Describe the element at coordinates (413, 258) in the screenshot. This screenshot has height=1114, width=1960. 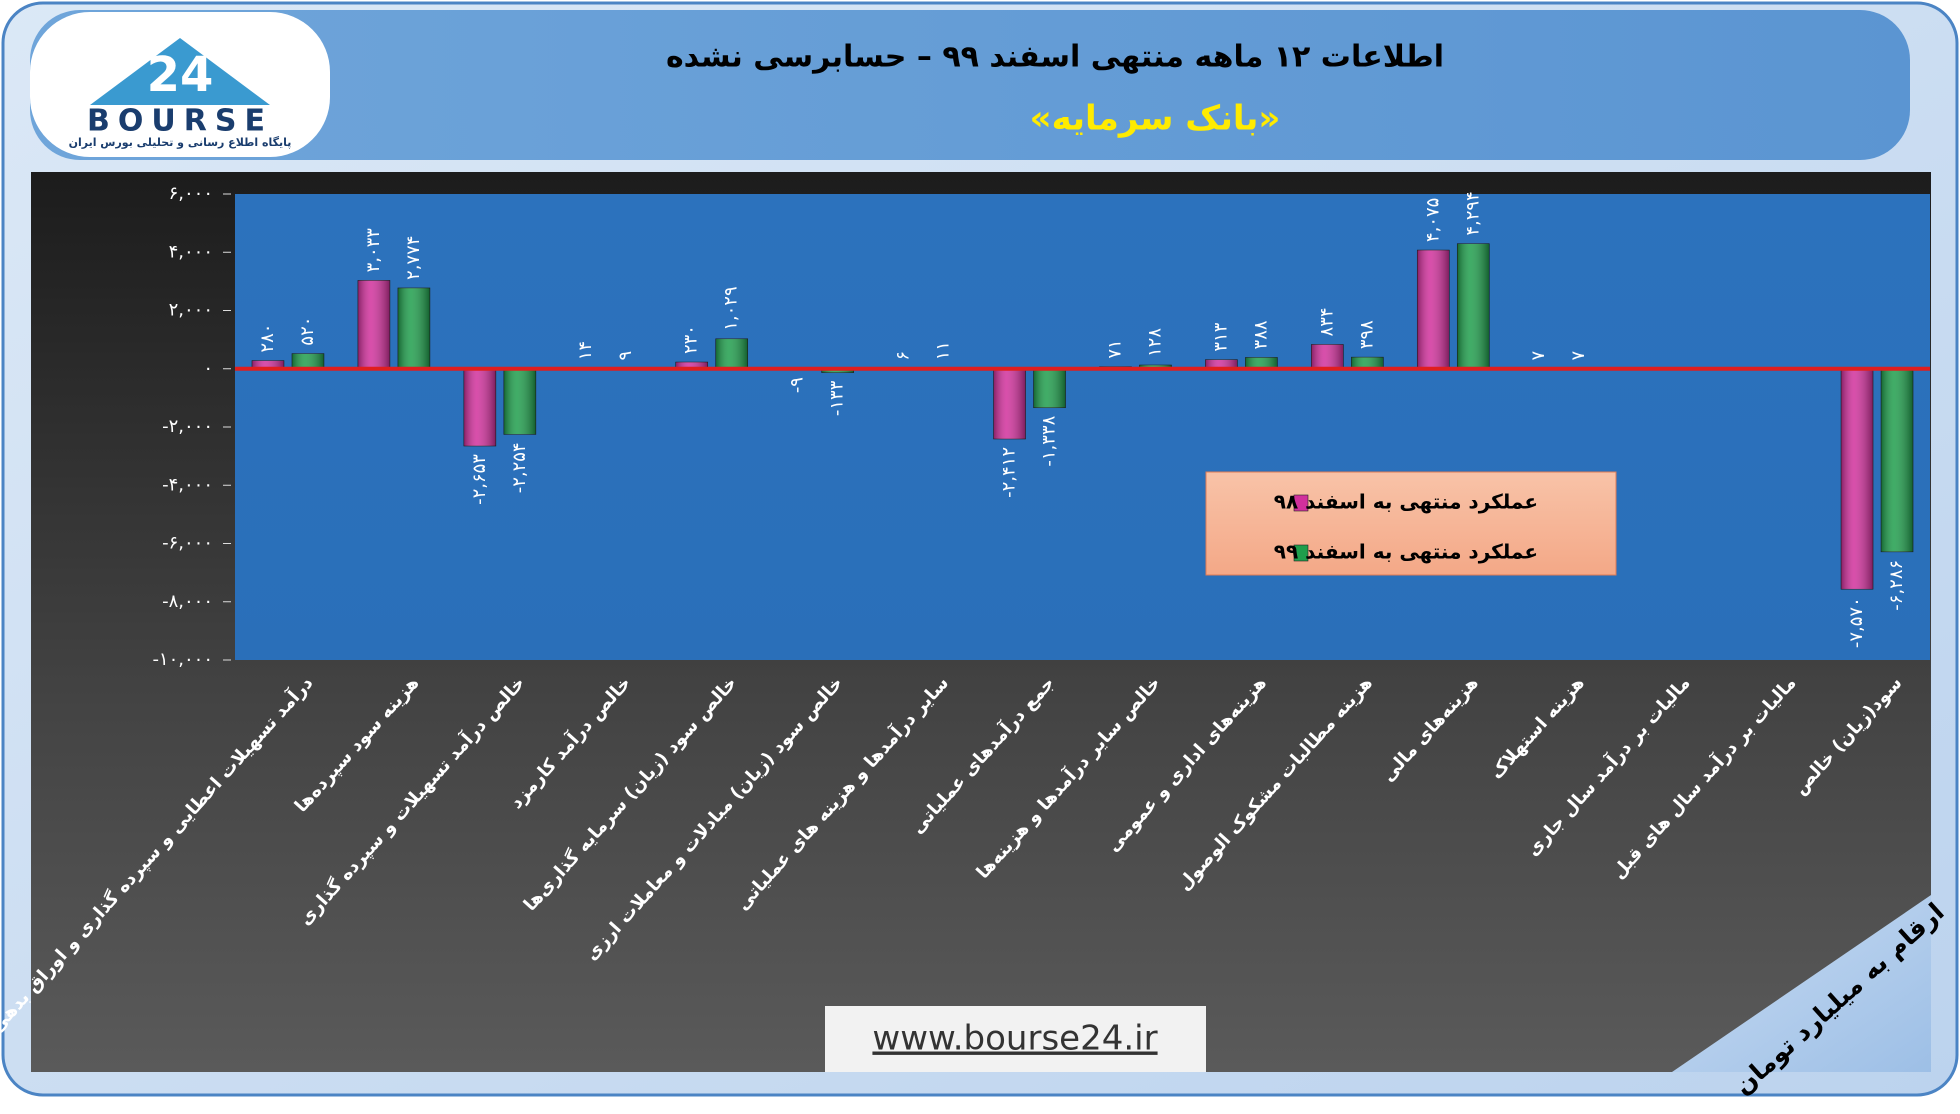
I see `data-label: ۲,۷۷۴` at that location.